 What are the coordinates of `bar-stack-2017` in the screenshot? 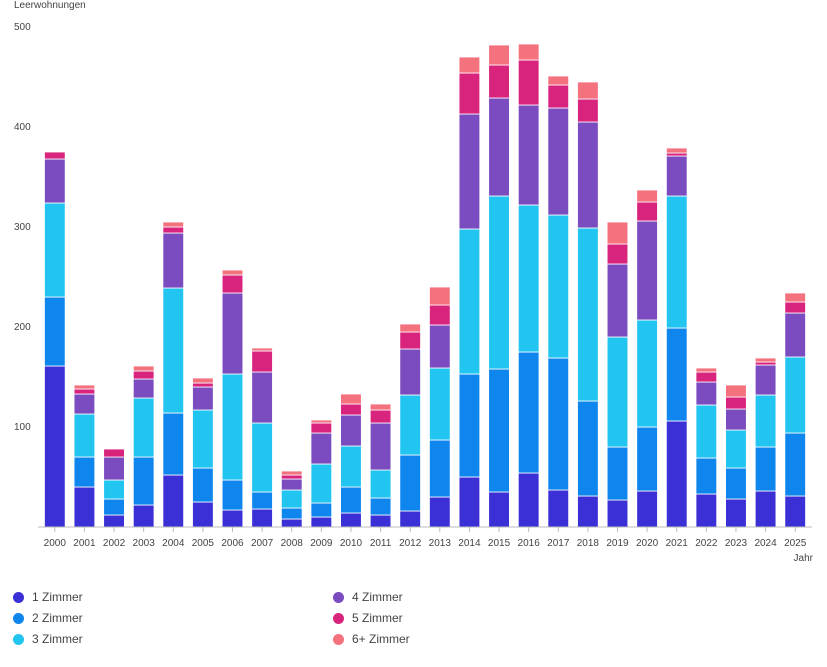 It's located at (558, 301).